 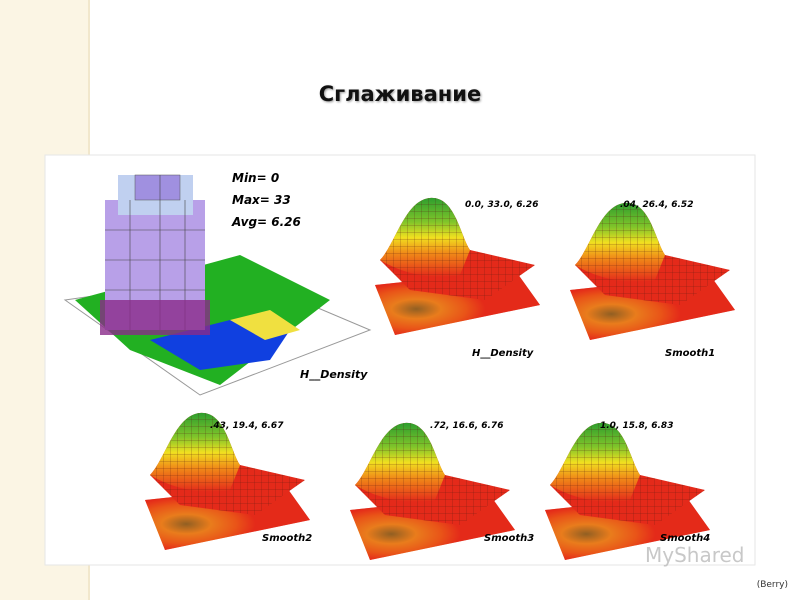 I want to click on watermark: MyShared, so click(x=695, y=555).